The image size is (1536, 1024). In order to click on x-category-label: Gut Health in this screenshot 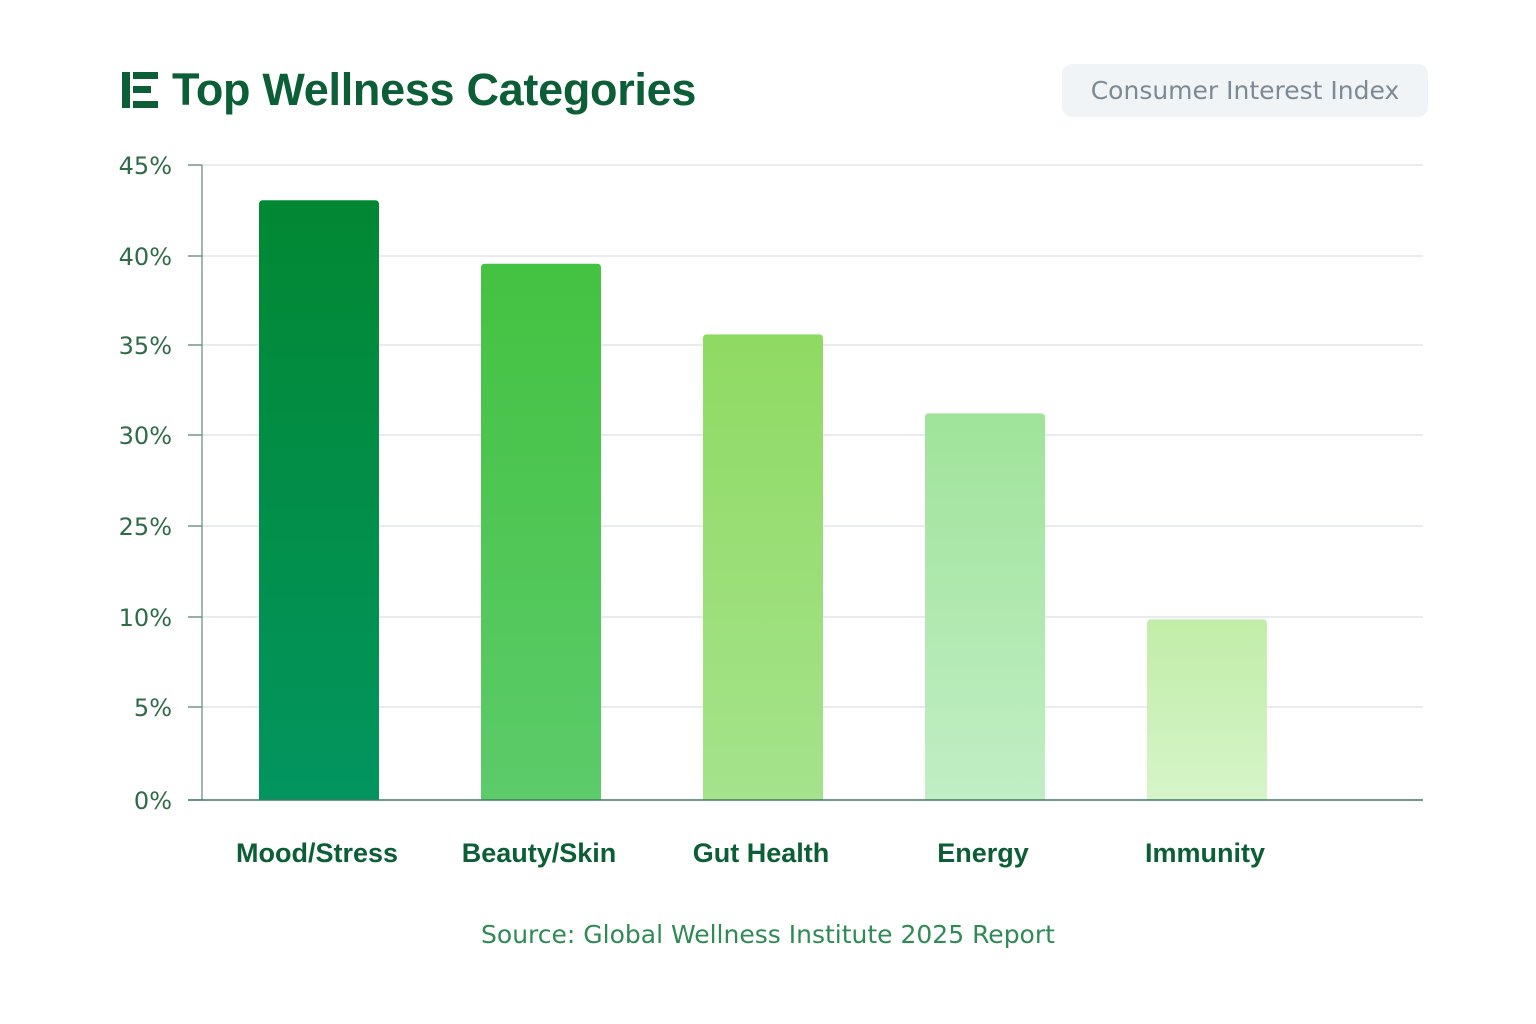, I will do `click(761, 853)`.